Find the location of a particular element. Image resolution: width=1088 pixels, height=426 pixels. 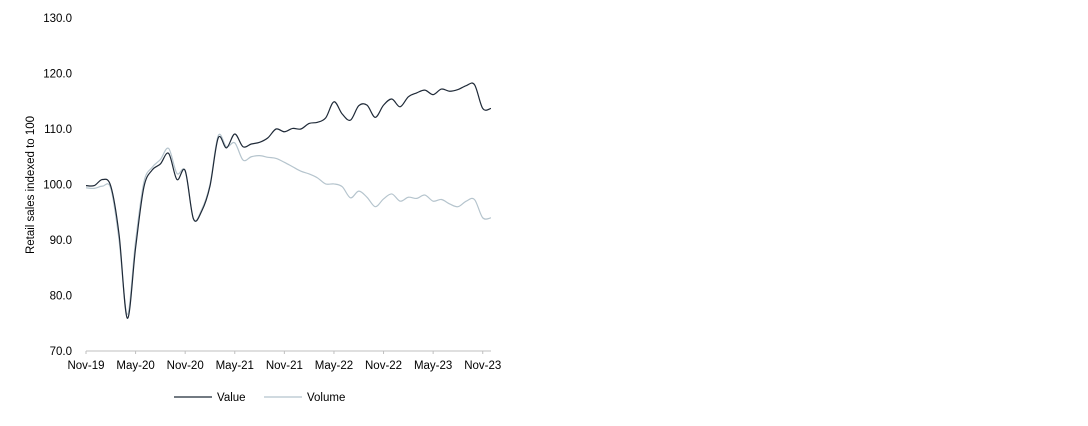

x-tick-label: Nov-23 is located at coordinates (482, 366).